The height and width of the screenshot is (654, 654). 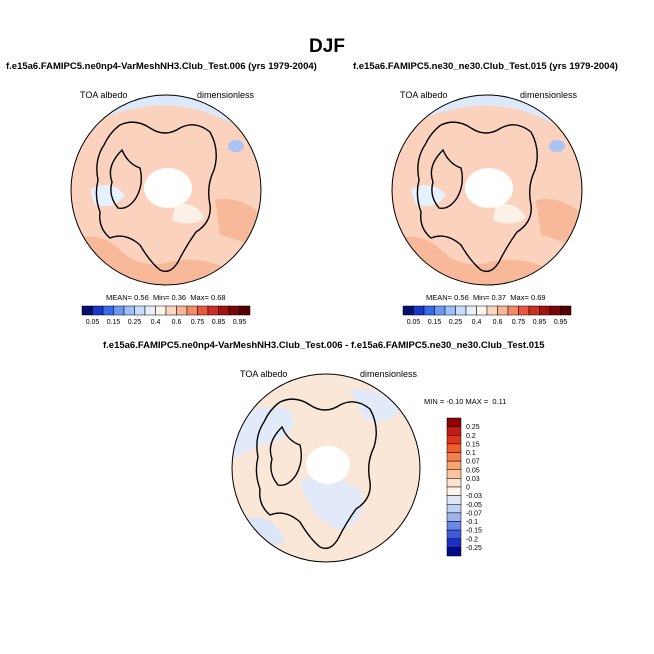 I want to click on map-3-low-region-center, so click(x=331, y=503).